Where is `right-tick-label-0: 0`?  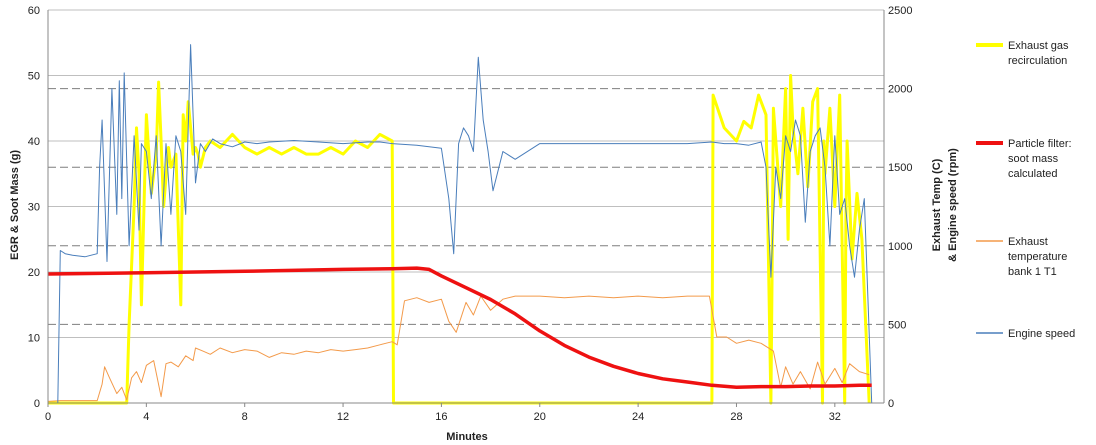 right-tick-label-0: 0 is located at coordinates (891, 404).